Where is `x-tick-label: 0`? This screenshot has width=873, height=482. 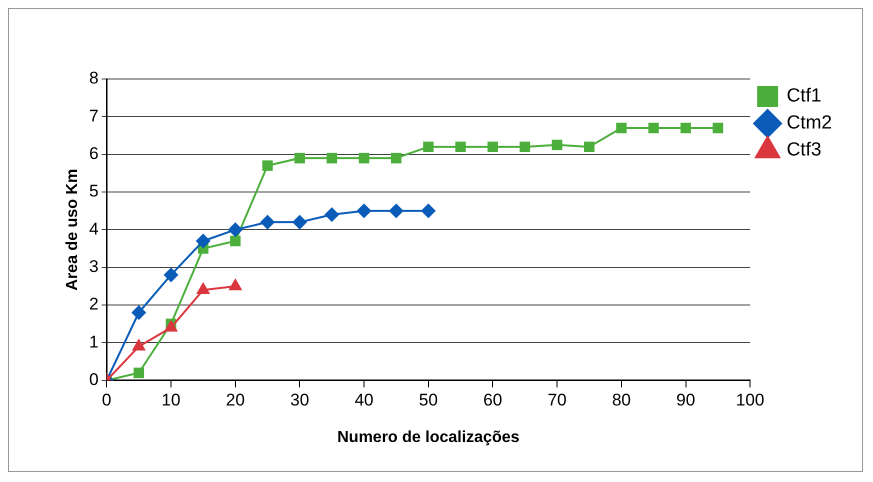
x-tick-label: 0 is located at coordinates (107, 400).